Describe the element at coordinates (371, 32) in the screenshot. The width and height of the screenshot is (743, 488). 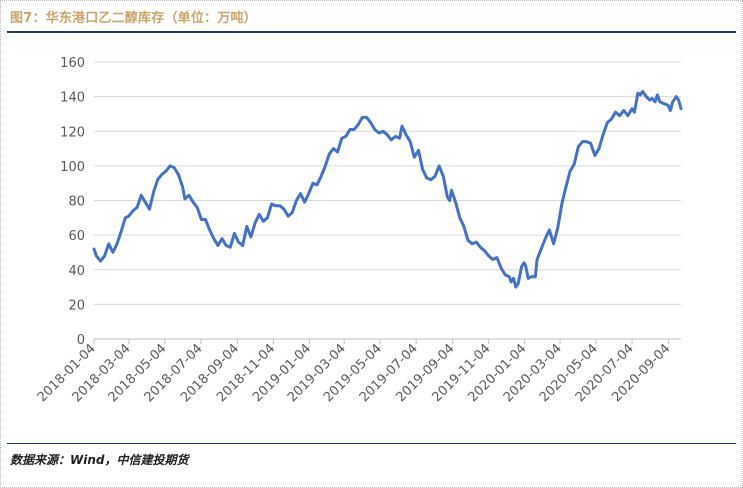
I see `title-rule` at that location.